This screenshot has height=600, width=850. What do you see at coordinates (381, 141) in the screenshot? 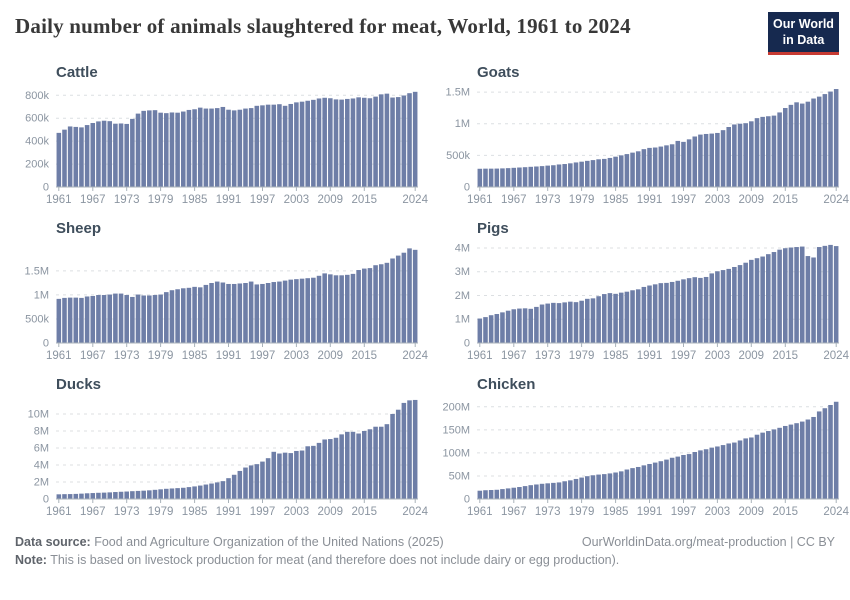
I see `bar-2018` at bounding box center [381, 141].